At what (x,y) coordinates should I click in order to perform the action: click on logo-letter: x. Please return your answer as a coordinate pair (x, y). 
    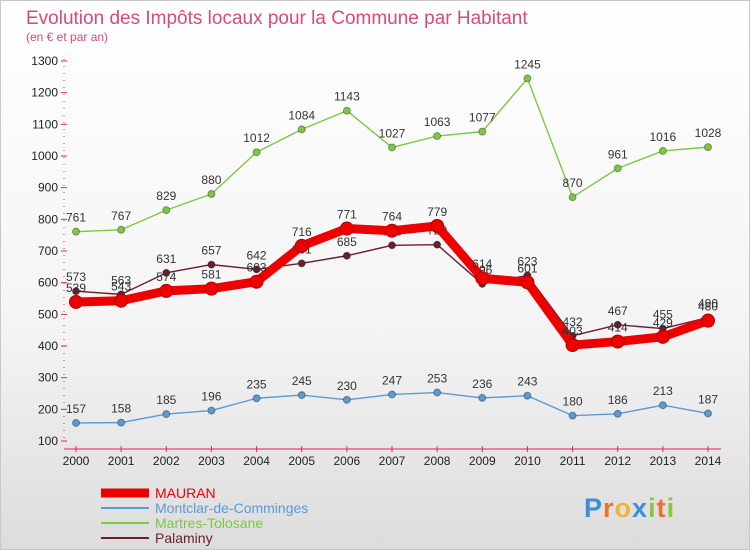
    Looking at the image, I should click on (640, 508).